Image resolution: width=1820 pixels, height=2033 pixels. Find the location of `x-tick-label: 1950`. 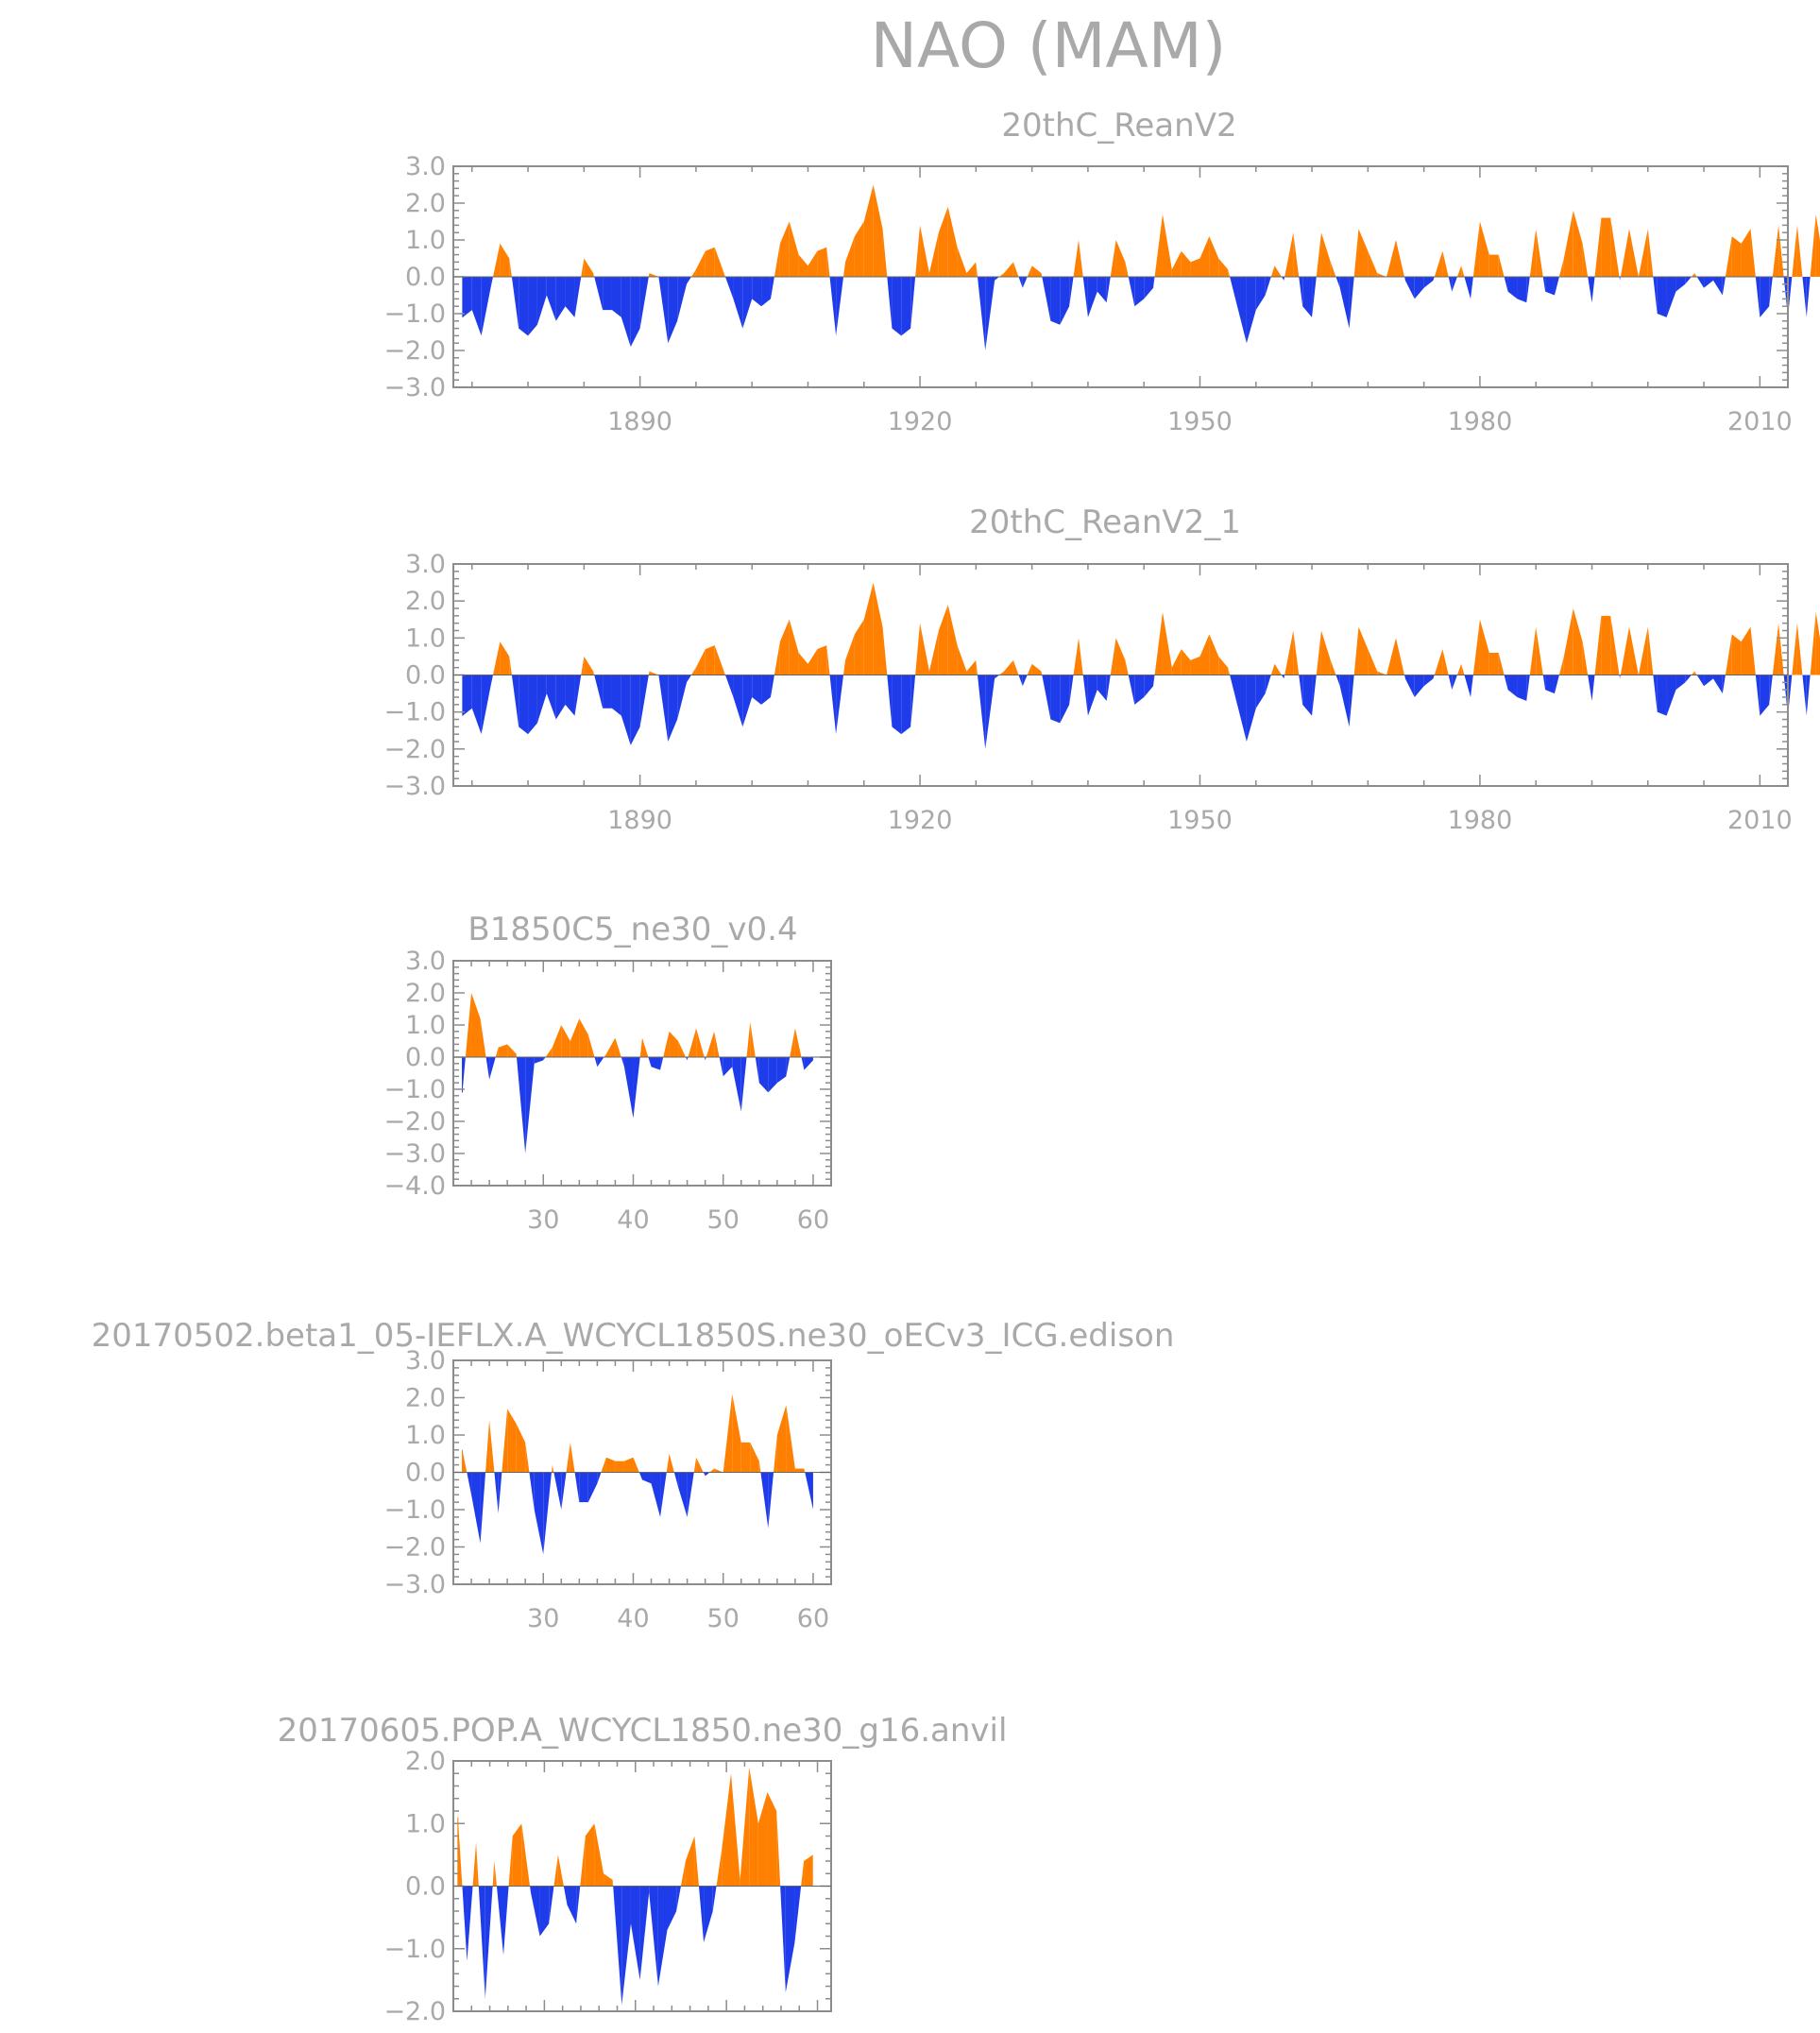

x-tick-label: 1950 is located at coordinates (1200, 421).